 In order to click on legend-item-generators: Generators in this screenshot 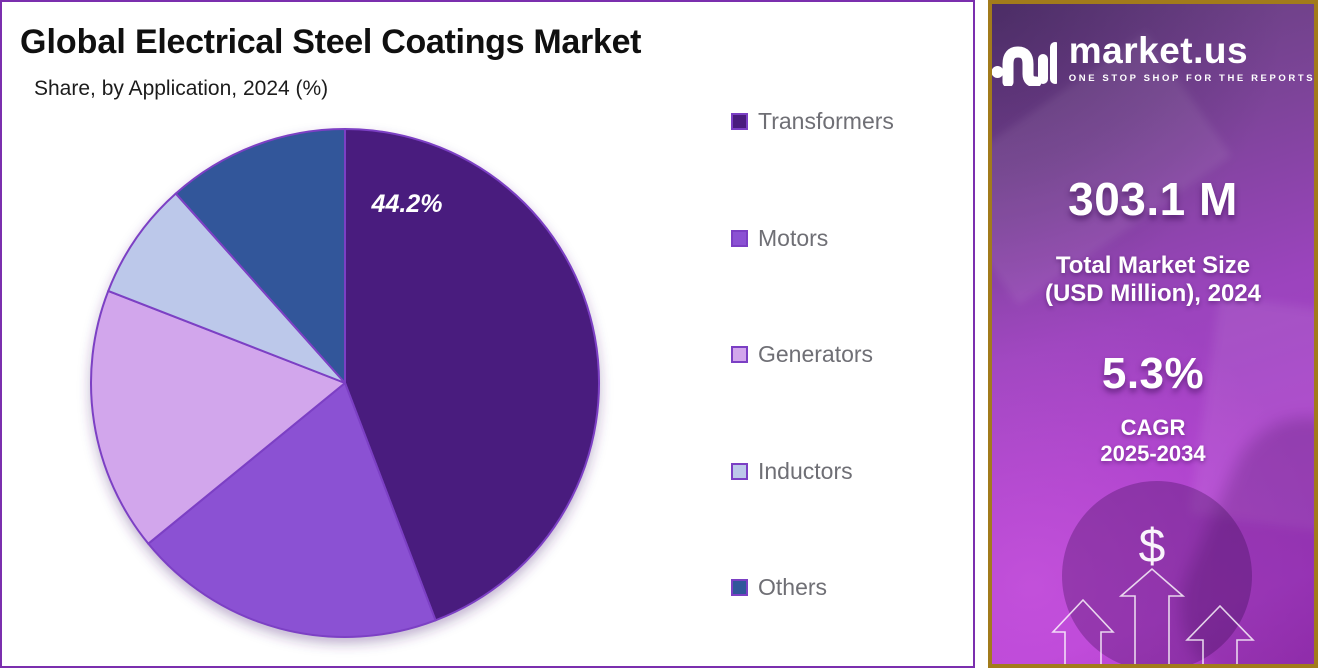, I will do `click(802, 354)`.